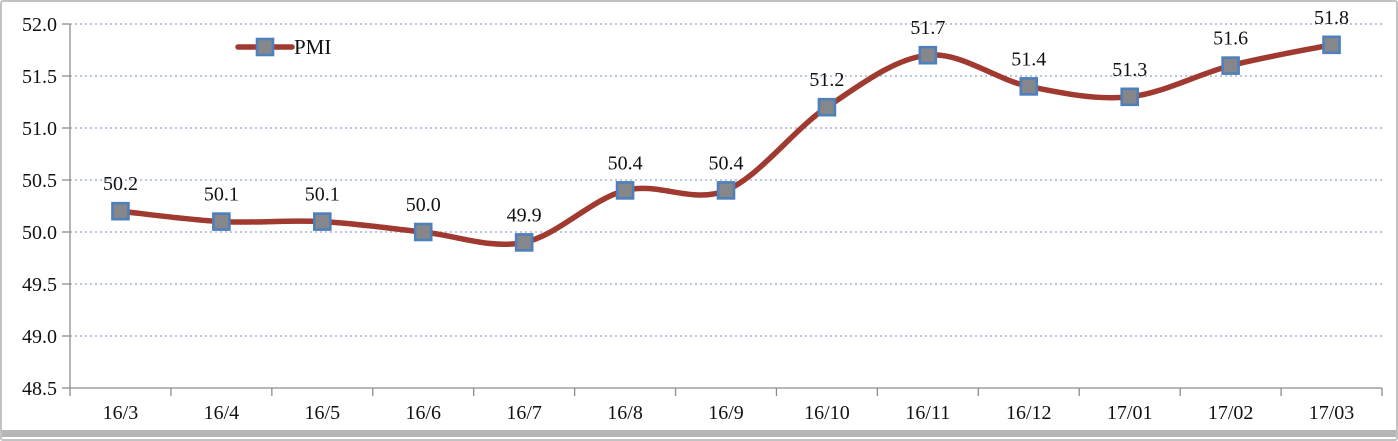 The height and width of the screenshot is (441, 1398). I want to click on y-axis-tick-label: 50.5, so click(39, 181).